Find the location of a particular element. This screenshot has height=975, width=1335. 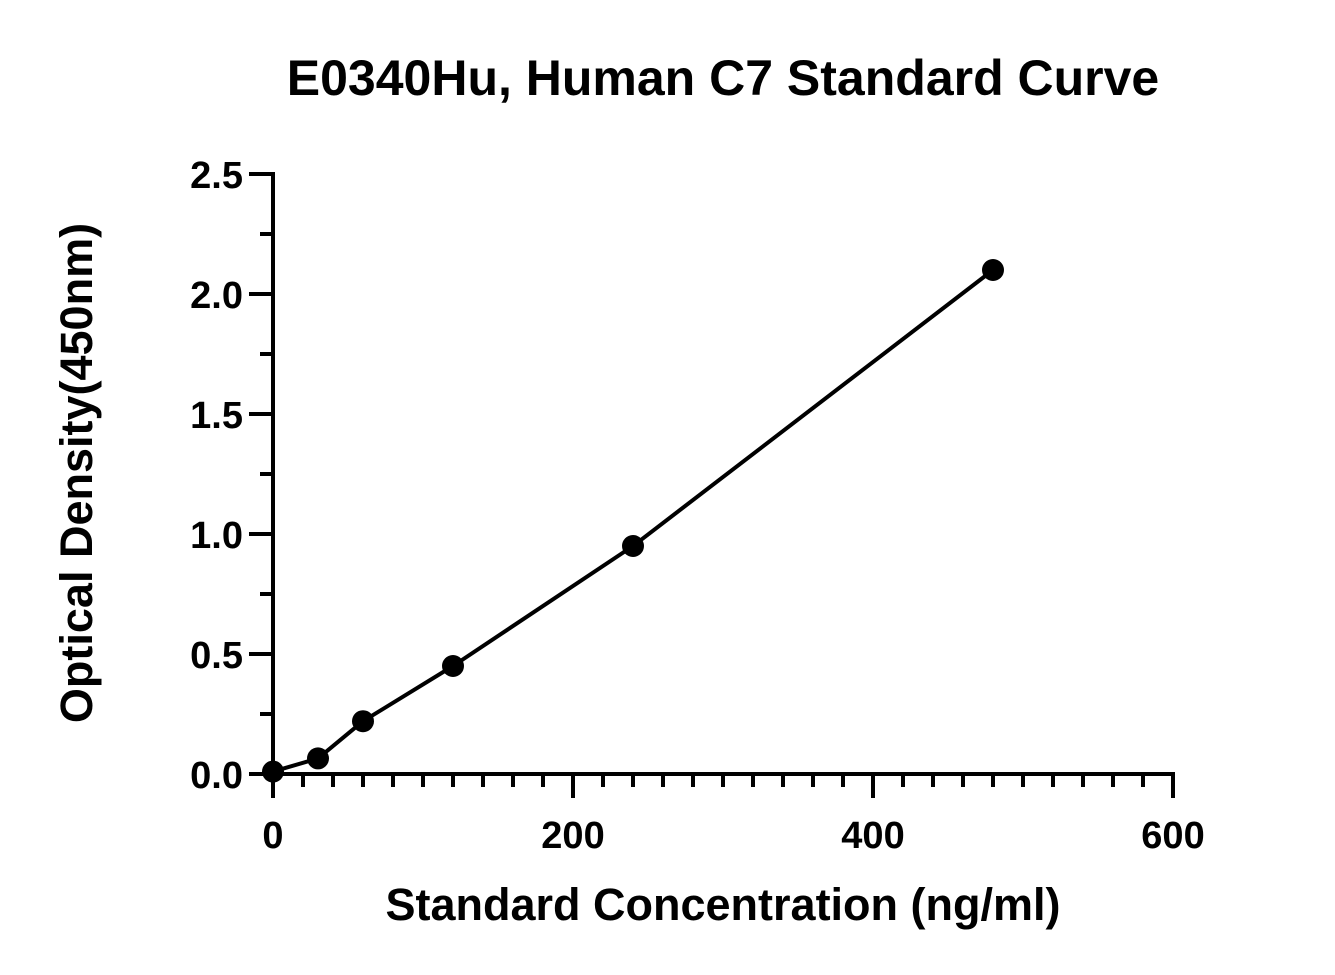

x-tick-label: 400 is located at coordinates (872, 836).